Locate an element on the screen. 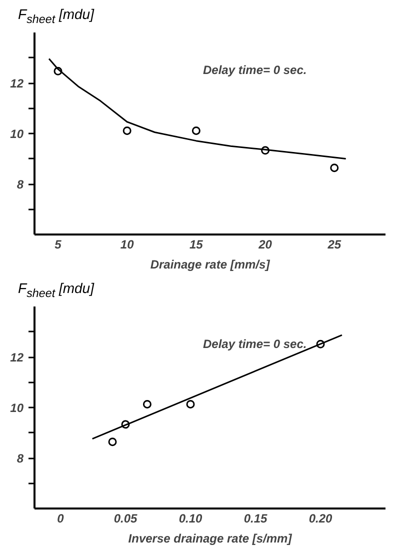 Image resolution: width=412 pixels, height=553 pixels. x-axis-title: Drainage rate [mm/s] is located at coordinates (210, 265).